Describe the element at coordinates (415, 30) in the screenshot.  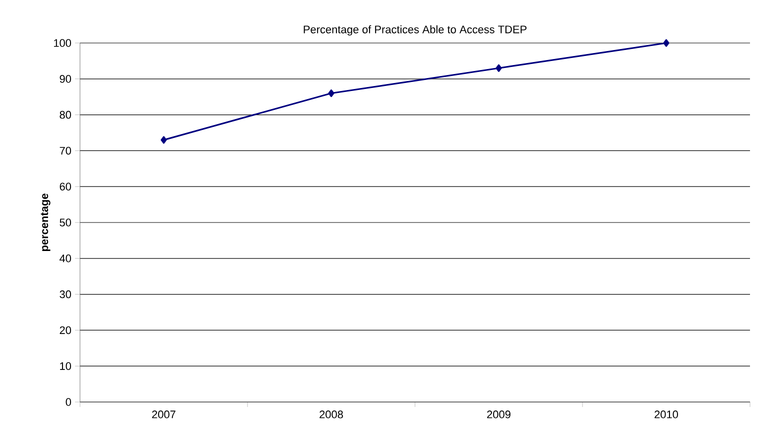
I see `chart-title: Percentage of Practices Able to Access TDEP` at that location.